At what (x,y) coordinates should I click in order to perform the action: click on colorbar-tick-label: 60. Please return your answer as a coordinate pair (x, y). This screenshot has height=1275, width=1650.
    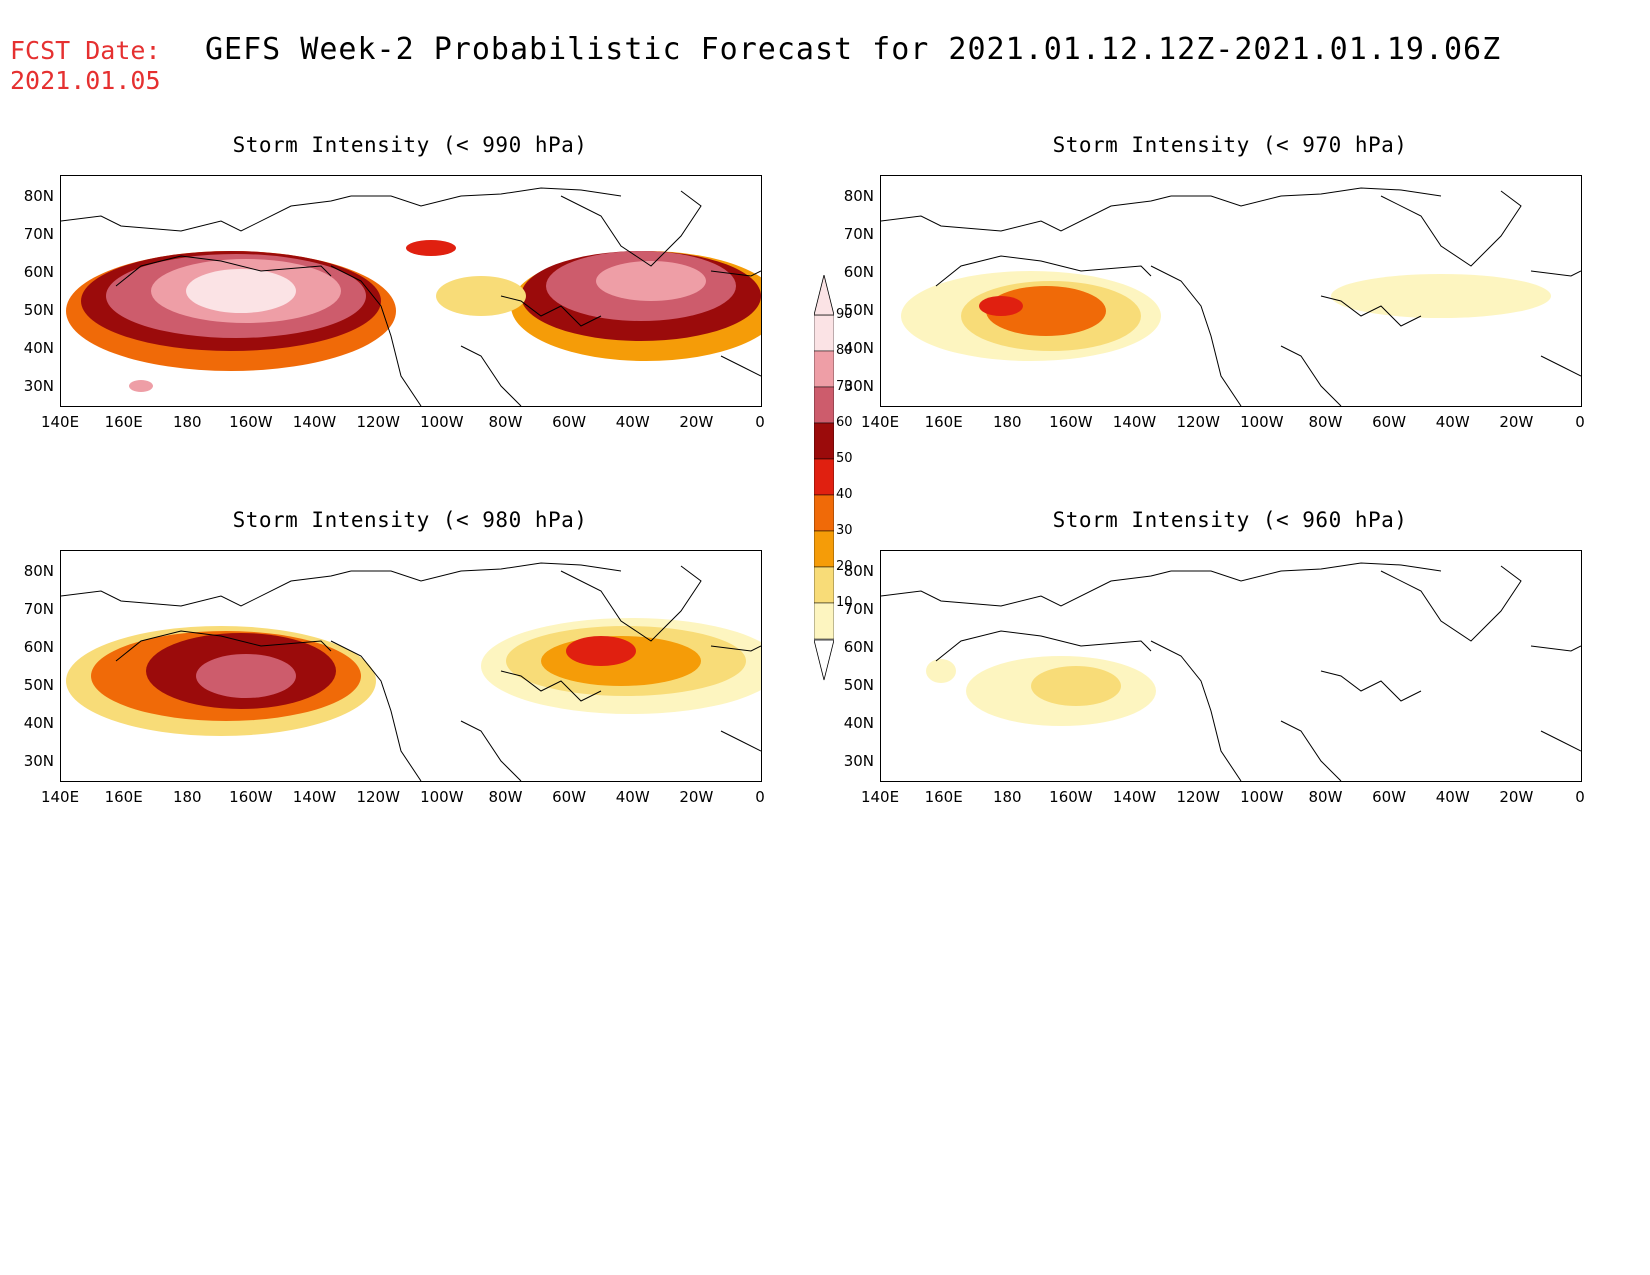
    Looking at the image, I should click on (844, 422).